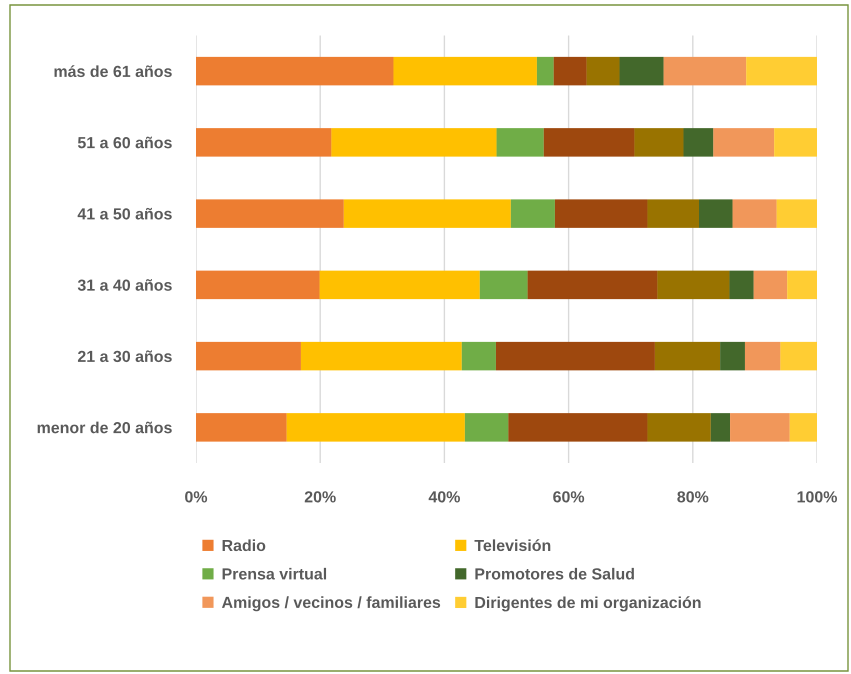  Describe the element at coordinates (588, 604) in the screenshot. I see `legend-label: Dirigentes de mi organización` at that location.